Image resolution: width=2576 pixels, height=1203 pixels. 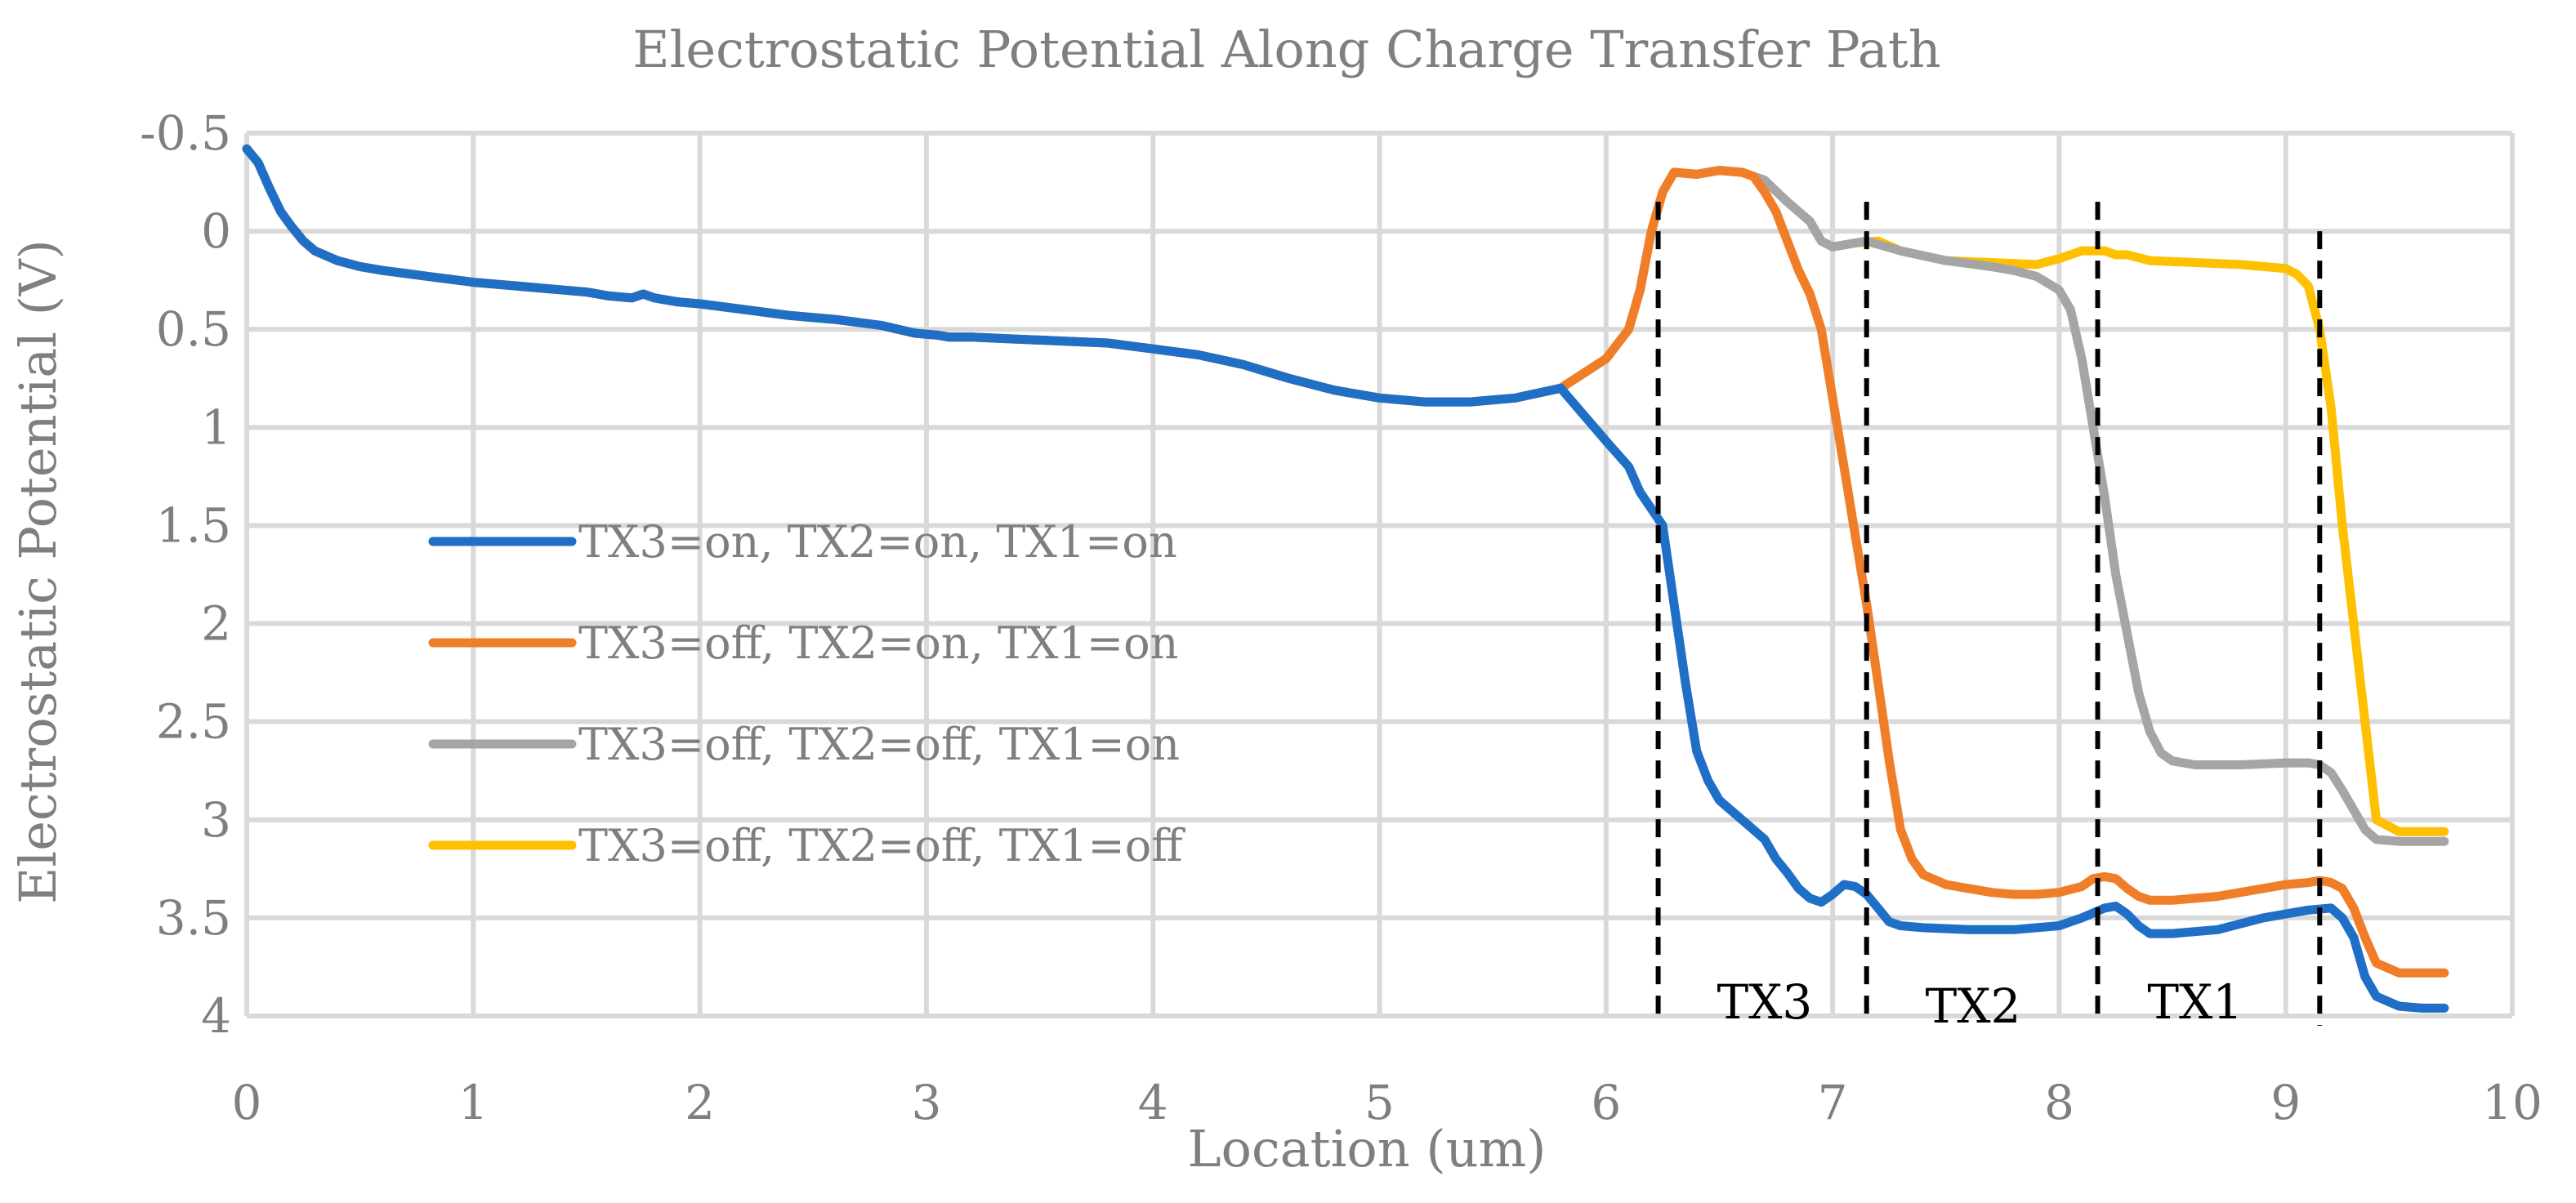 What do you see at coordinates (1974, 1006) in the screenshot?
I see `region-label-tx2: TX2` at bounding box center [1974, 1006].